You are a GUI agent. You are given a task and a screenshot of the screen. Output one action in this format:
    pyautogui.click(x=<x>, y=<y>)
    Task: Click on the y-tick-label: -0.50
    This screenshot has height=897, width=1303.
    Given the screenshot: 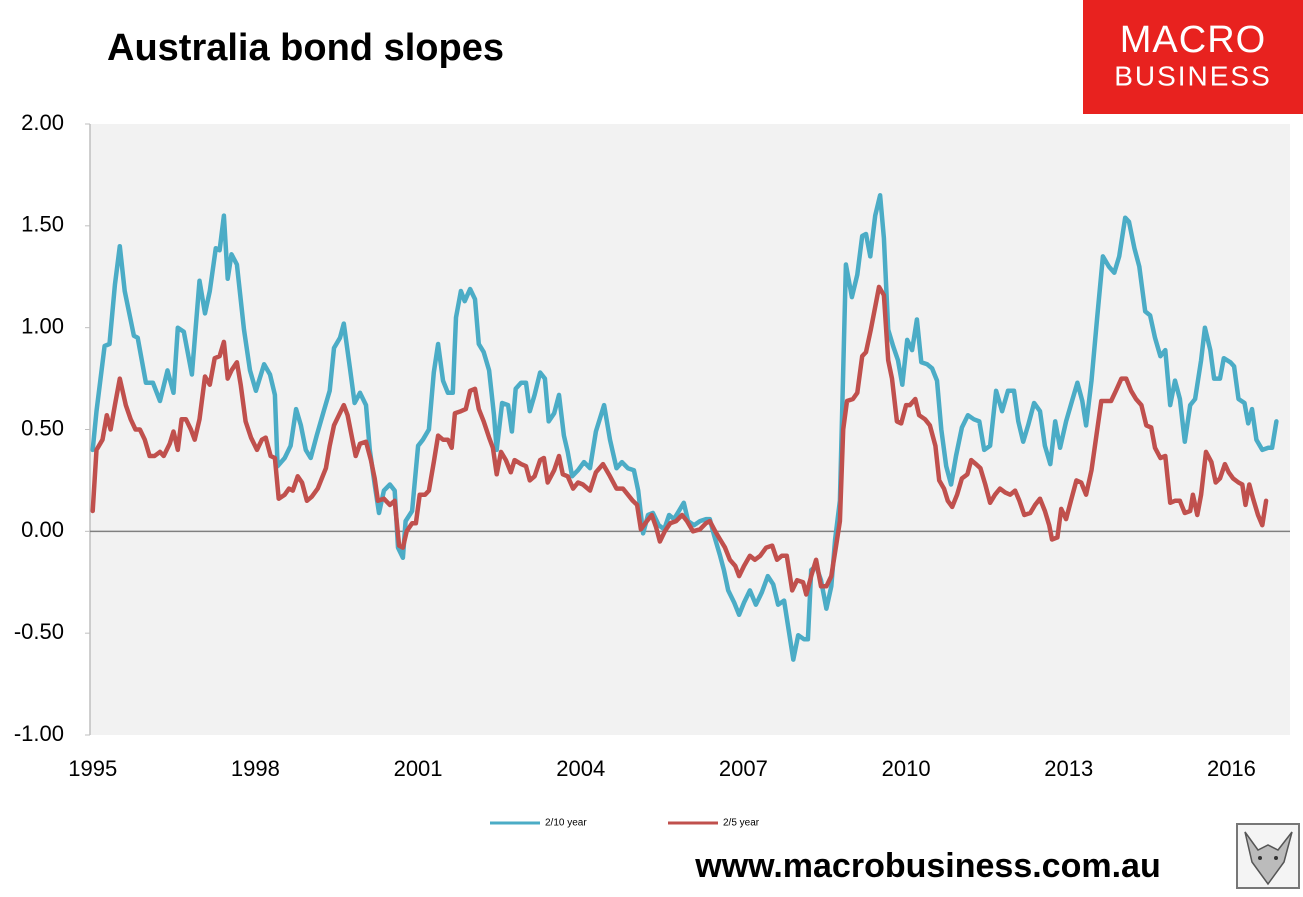 What is the action you would take?
    pyautogui.click(x=39, y=631)
    